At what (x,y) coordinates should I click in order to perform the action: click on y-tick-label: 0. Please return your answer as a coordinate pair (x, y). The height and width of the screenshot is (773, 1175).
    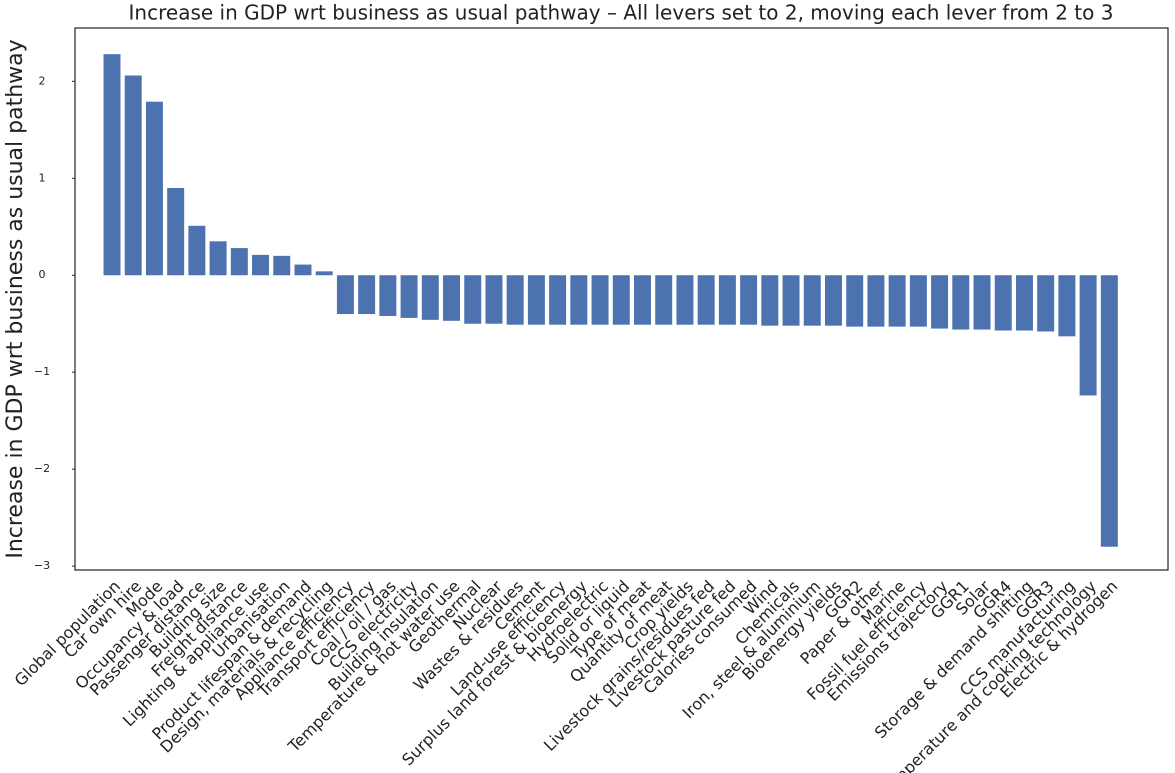
    Looking at the image, I should click on (42, 274).